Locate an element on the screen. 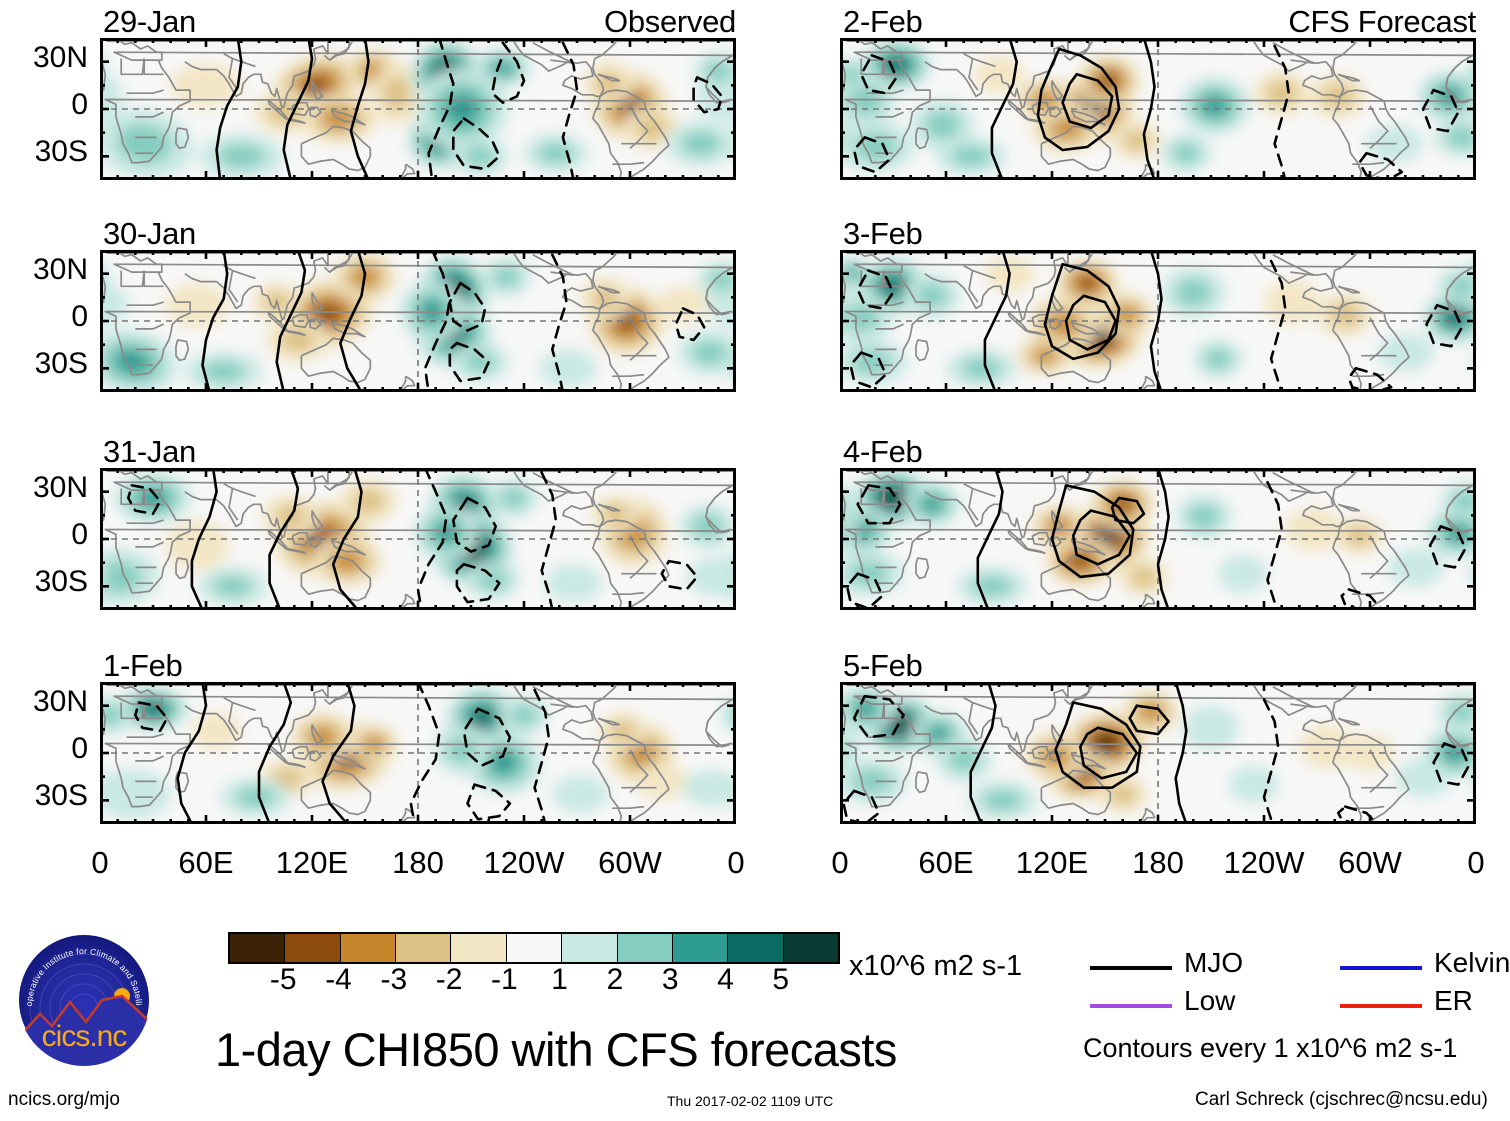 The height and width of the screenshot is (1121, 1510). panel-label-4-feb: 4-Feb is located at coordinates (883, 451).